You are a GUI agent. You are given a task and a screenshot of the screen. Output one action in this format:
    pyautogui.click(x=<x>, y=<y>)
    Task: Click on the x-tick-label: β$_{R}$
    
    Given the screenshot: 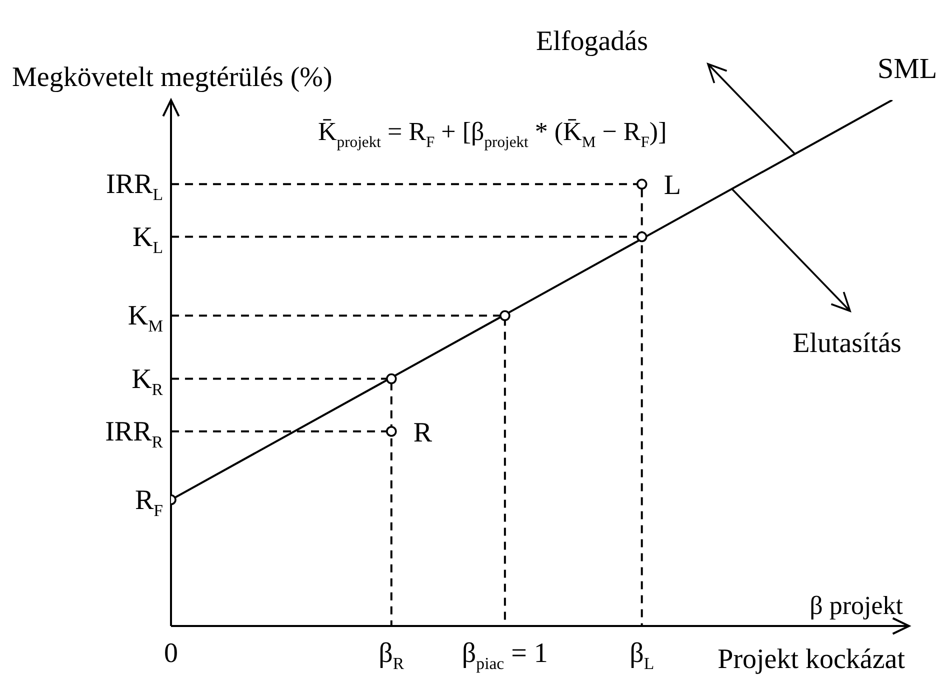 What is the action you would take?
    pyautogui.click(x=391, y=655)
    